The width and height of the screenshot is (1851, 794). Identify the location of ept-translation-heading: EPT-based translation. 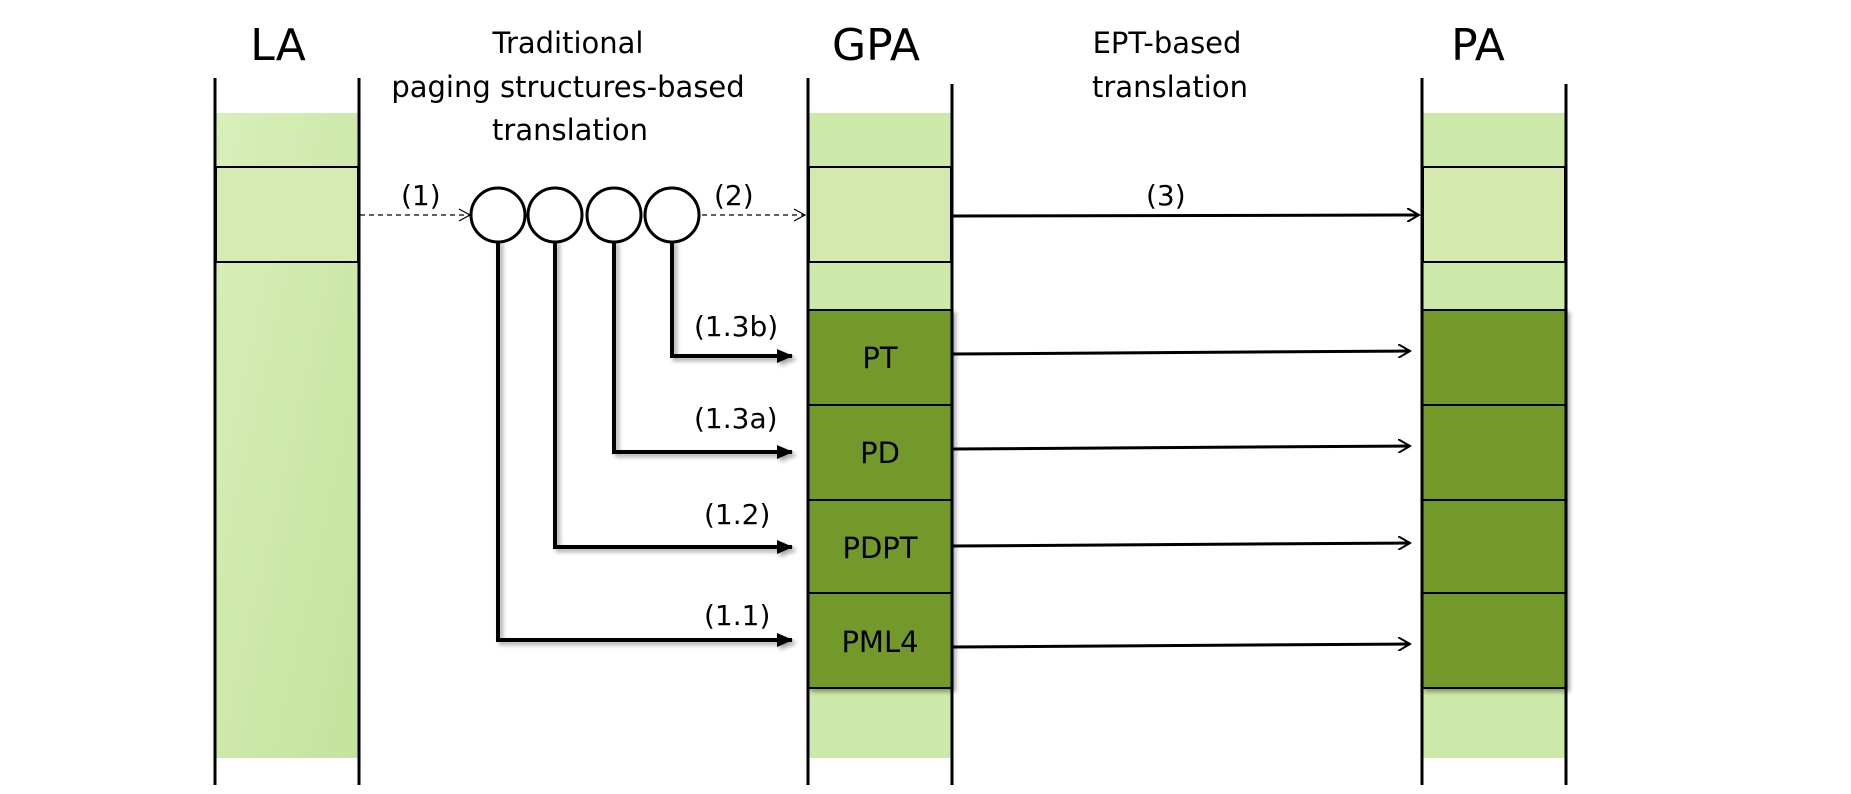
(1170, 65).